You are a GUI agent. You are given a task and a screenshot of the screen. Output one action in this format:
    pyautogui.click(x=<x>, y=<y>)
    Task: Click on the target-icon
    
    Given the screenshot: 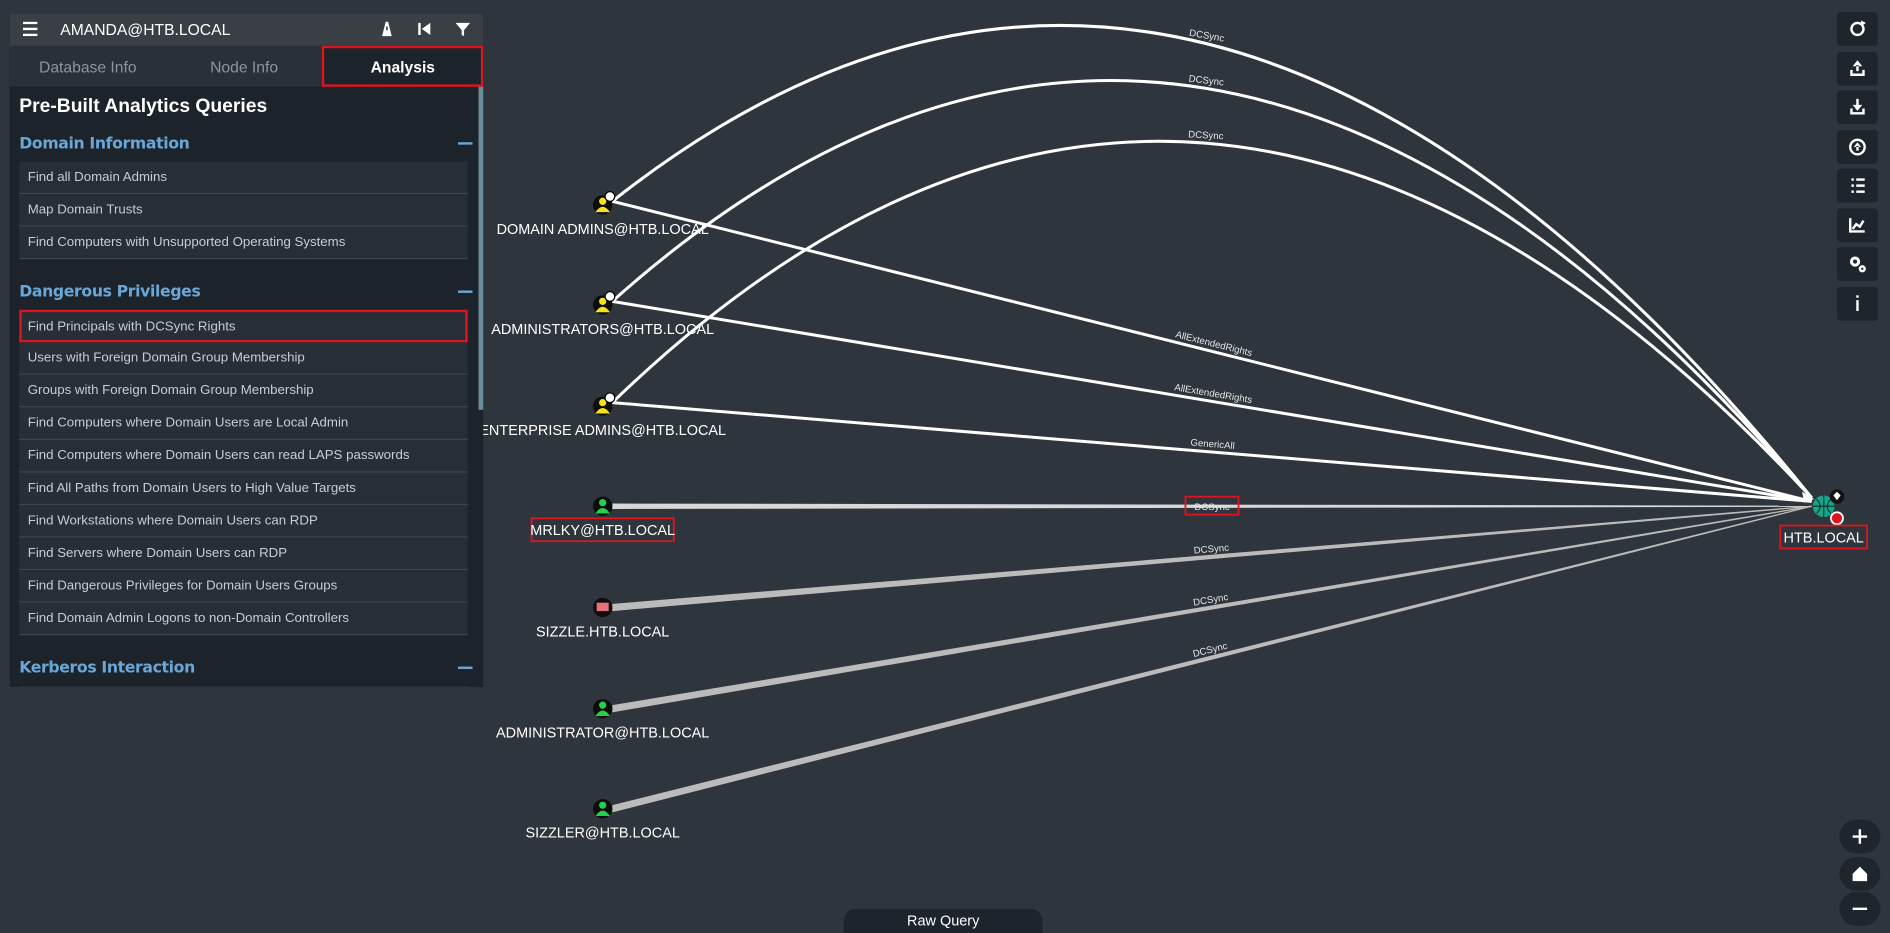 What is the action you would take?
    pyautogui.click(x=1837, y=518)
    